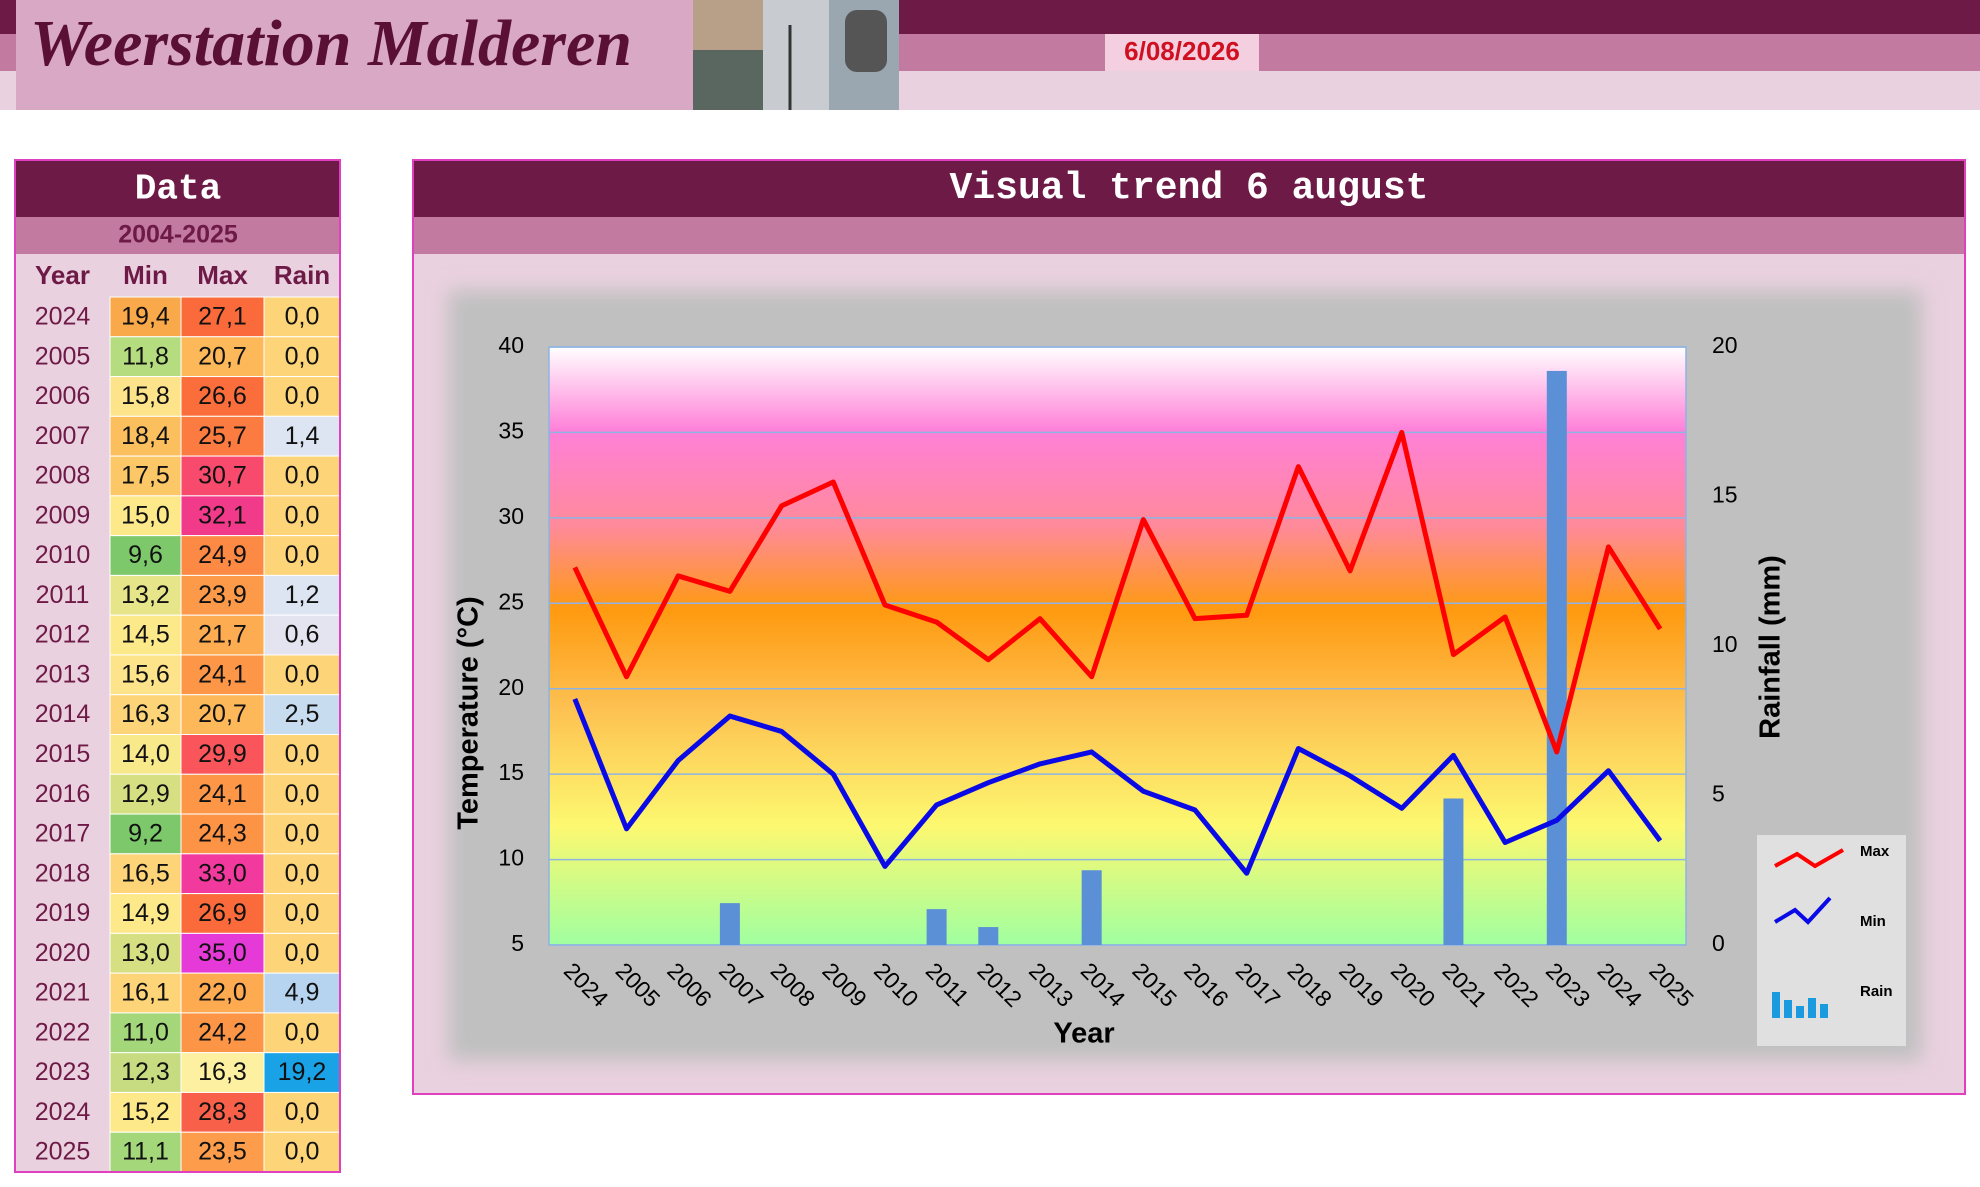 The height and width of the screenshot is (1187, 1980). I want to click on site-title: Weerstation Malderen, so click(331, 43).